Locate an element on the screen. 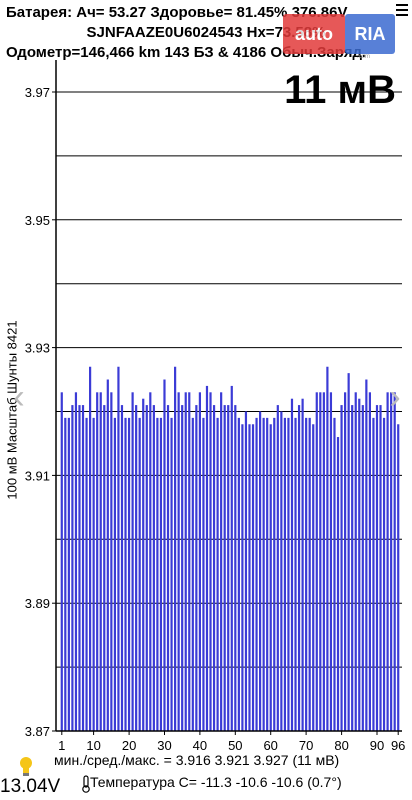 Image resolution: width=412 pixels, height=800 pixels. x-tick-label: 1 is located at coordinates (61, 745).